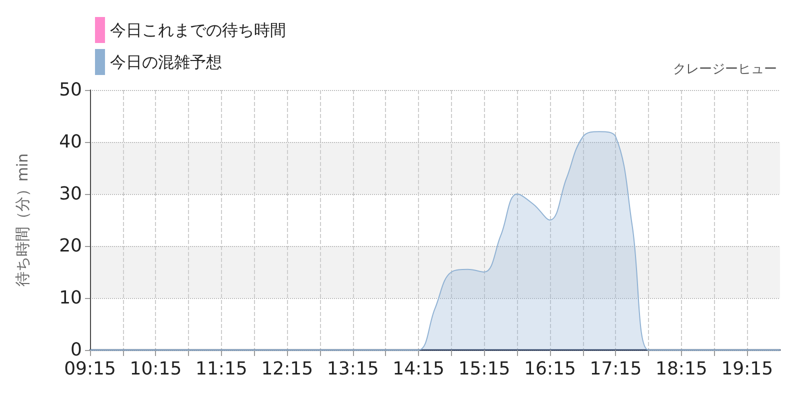 This screenshot has height=400, width=800. I want to click on x-tick-label: 19:15, so click(747, 369).